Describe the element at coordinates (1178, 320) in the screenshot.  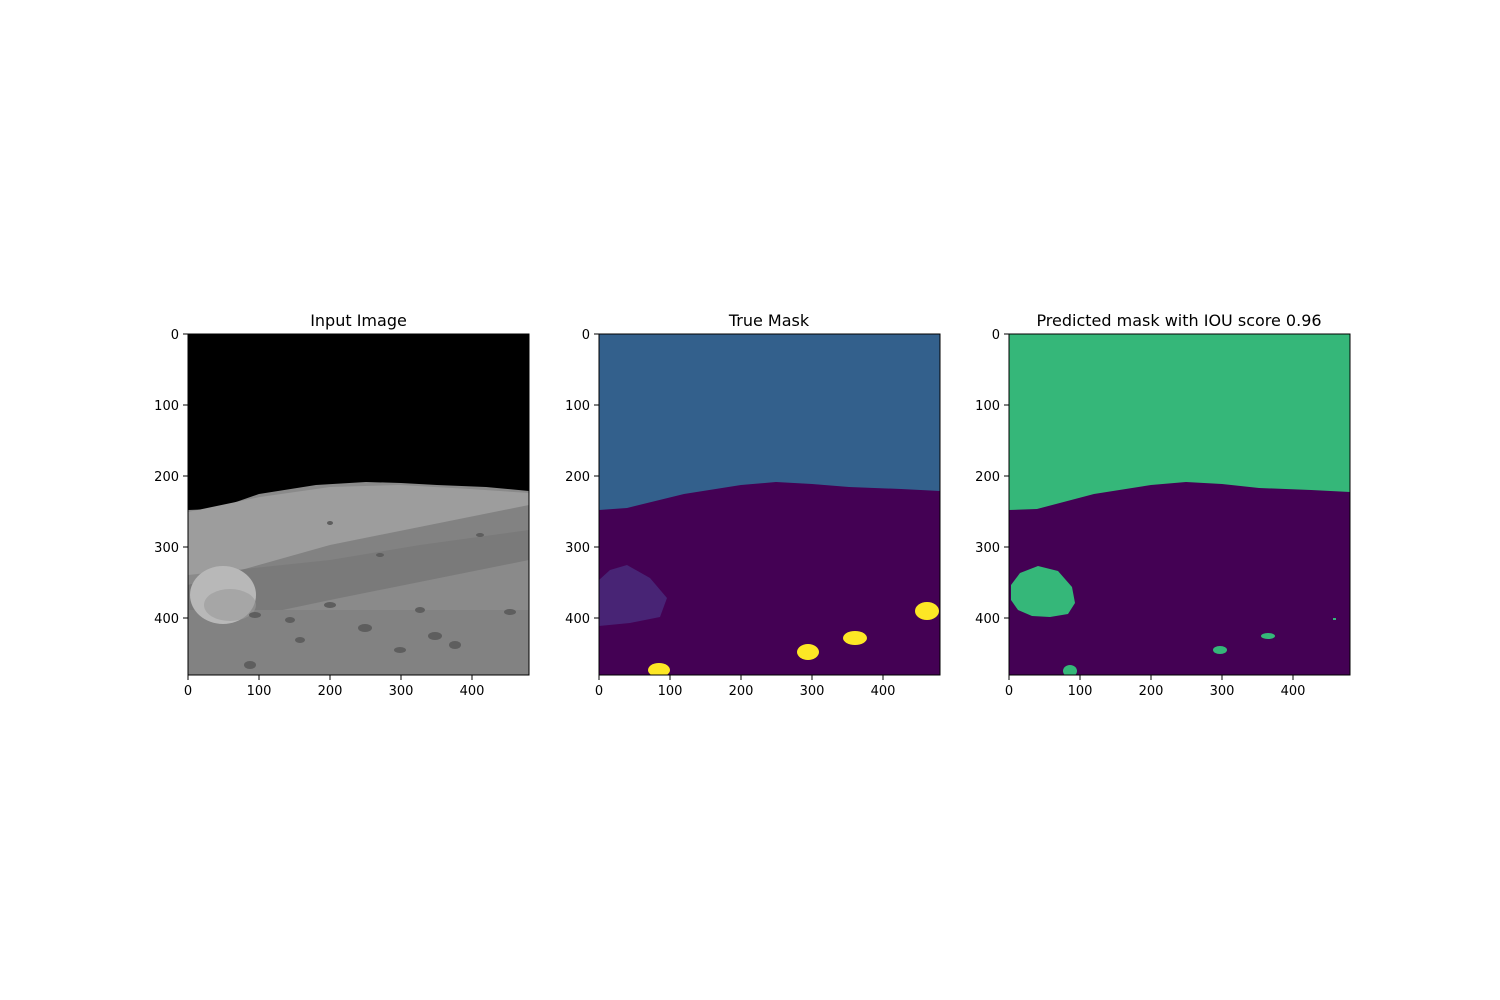
I see `panel-title: Predicted mask with IOU score 0.96` at that location.